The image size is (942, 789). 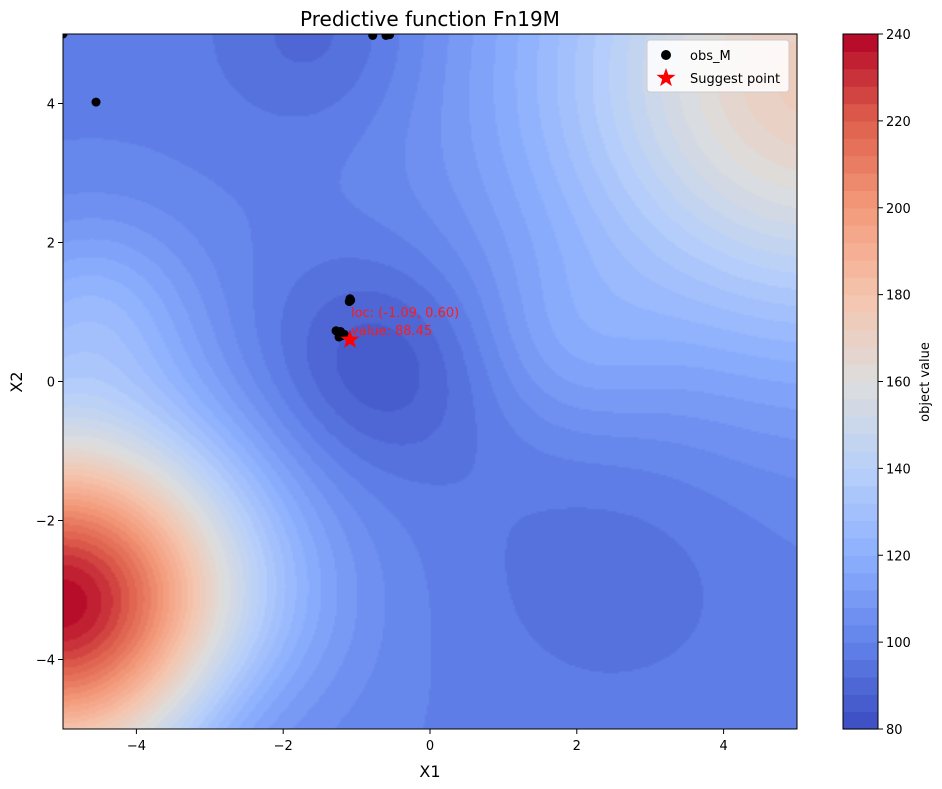 What do you see at coordinates (925, 382) in the screenshot?
I see `colorbar-label: object value` at bounding box center [925, 382].